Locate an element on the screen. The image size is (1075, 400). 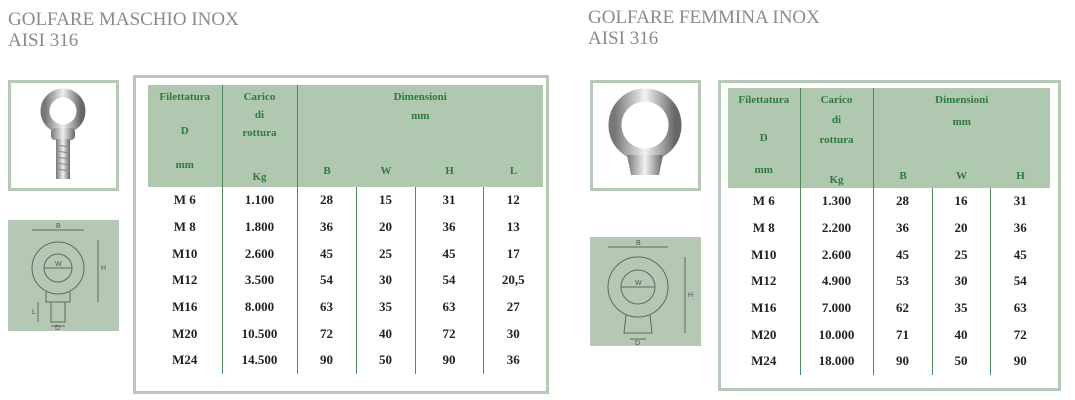
table-row: M16 8.000 63 35 63 27 is located at coordinates (345, 307).